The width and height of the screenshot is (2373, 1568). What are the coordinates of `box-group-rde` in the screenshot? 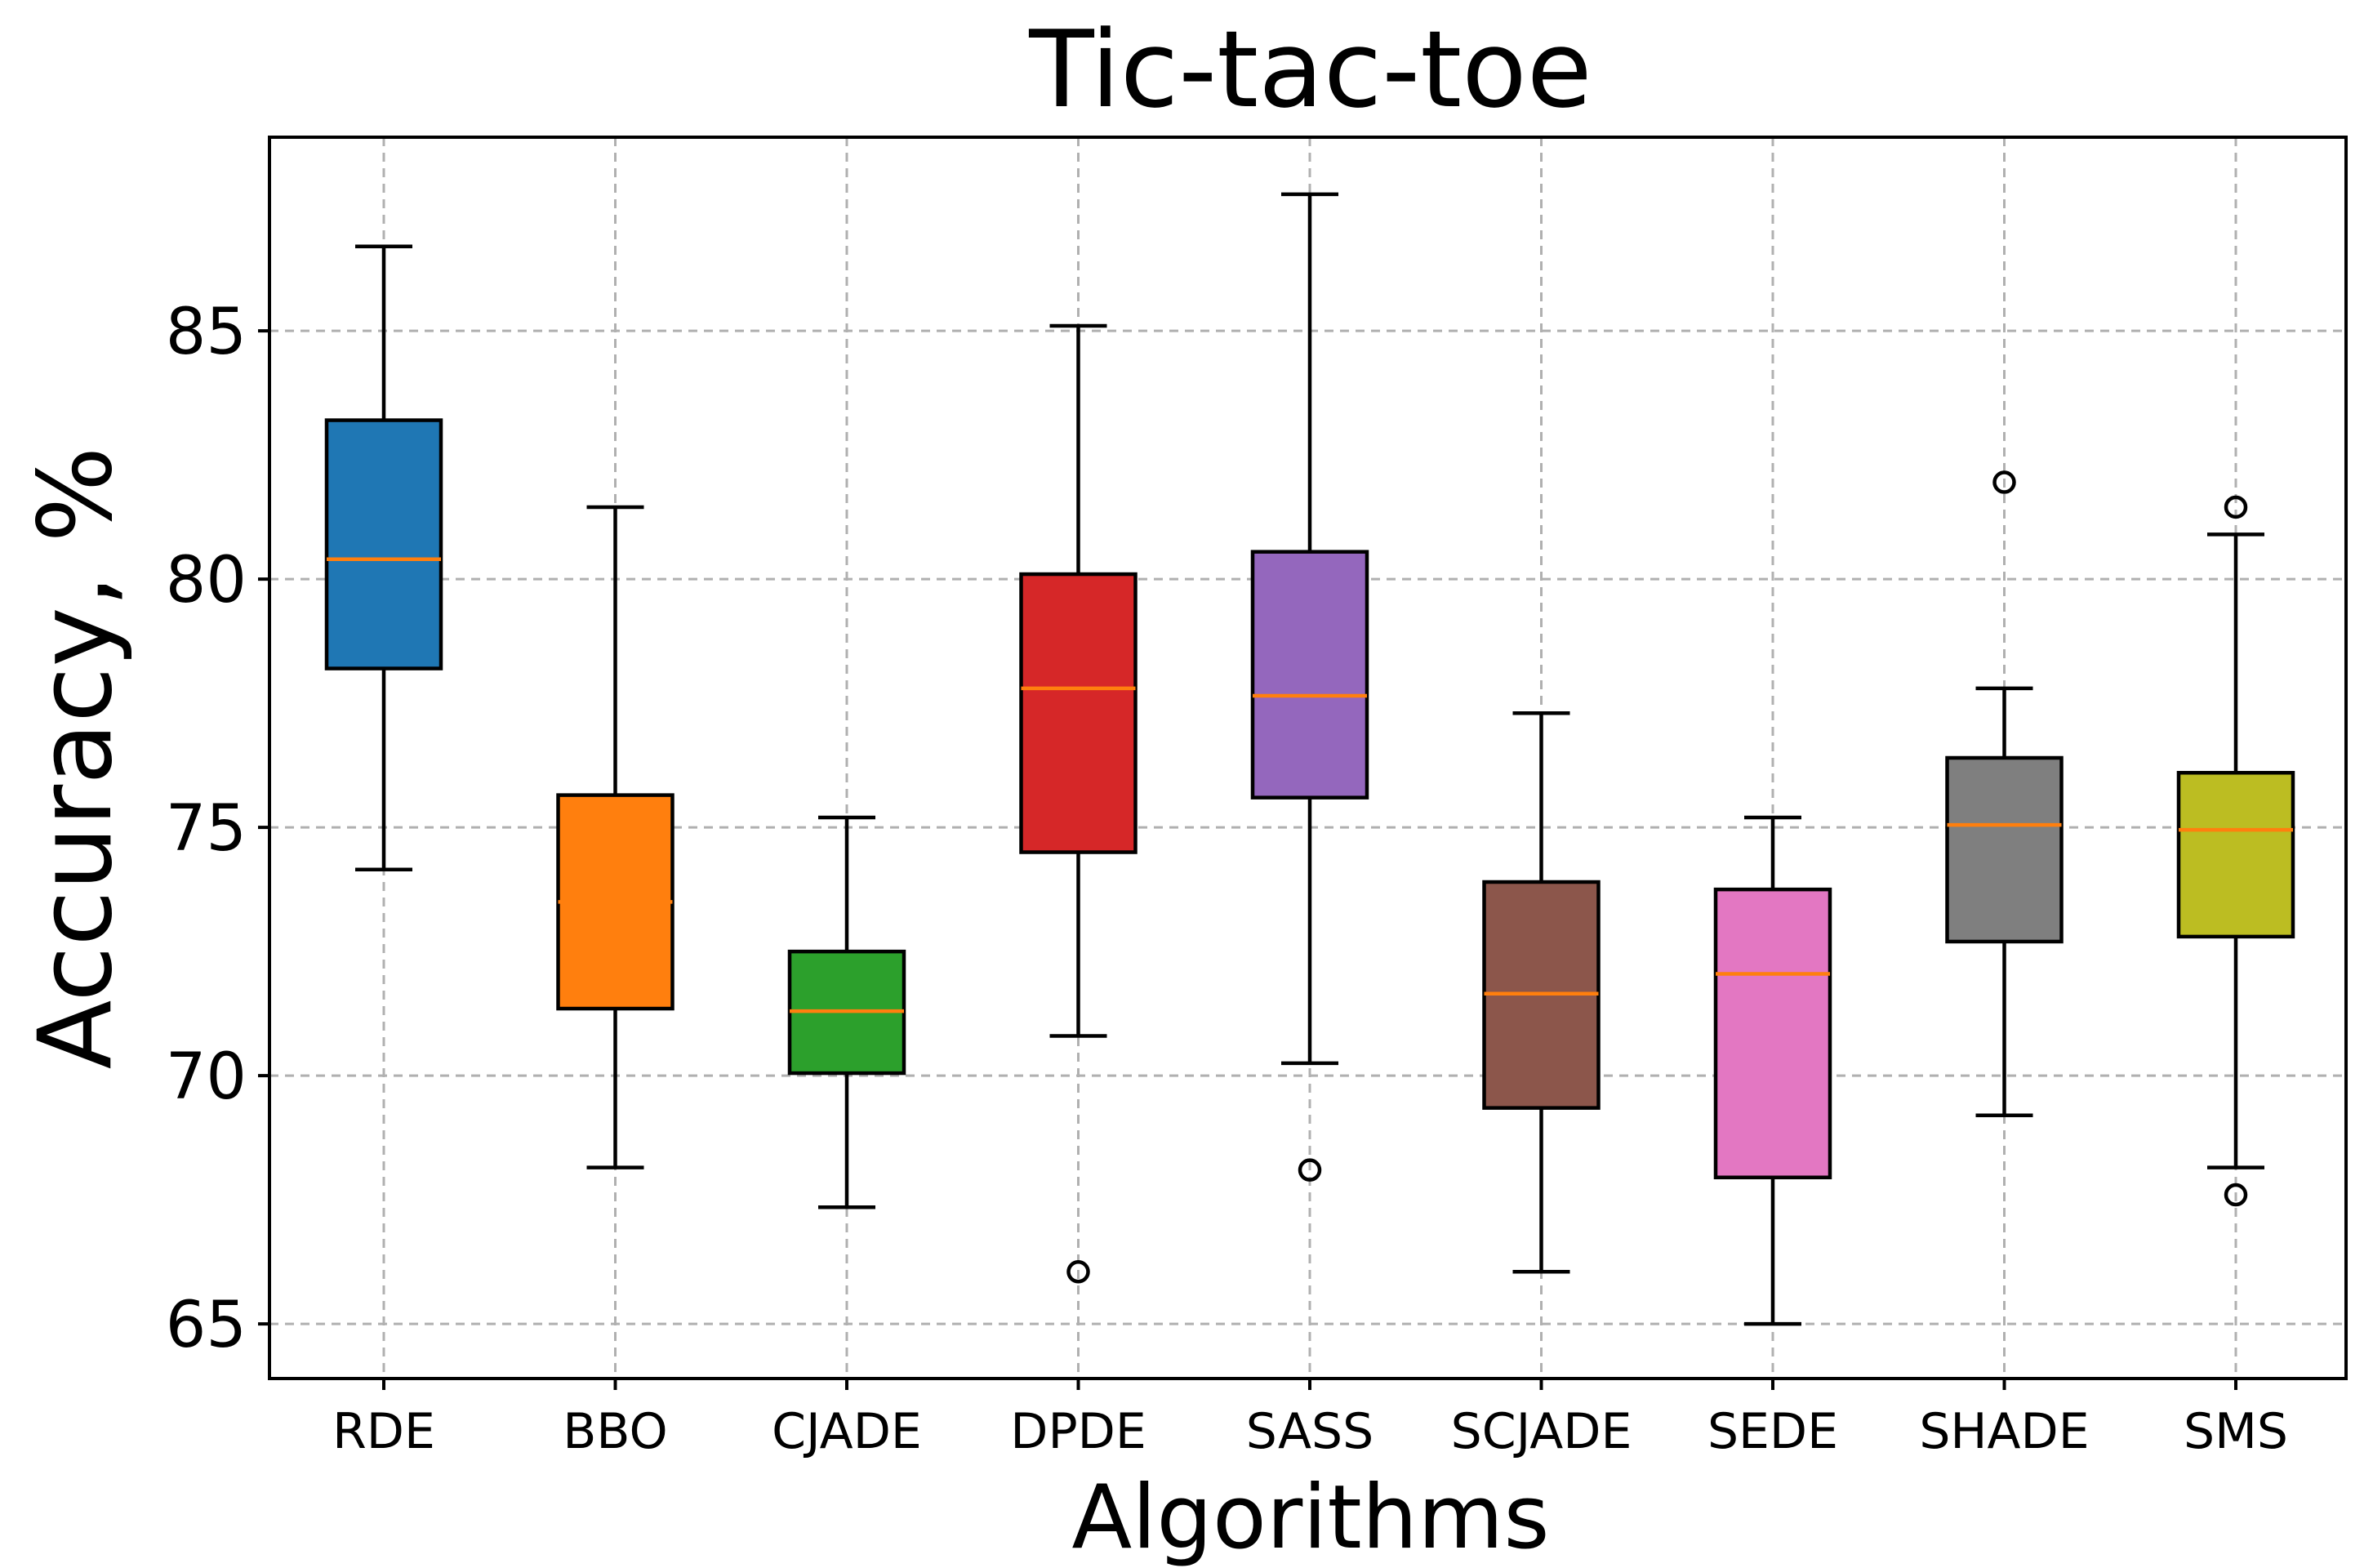 It's located at (384, 558).